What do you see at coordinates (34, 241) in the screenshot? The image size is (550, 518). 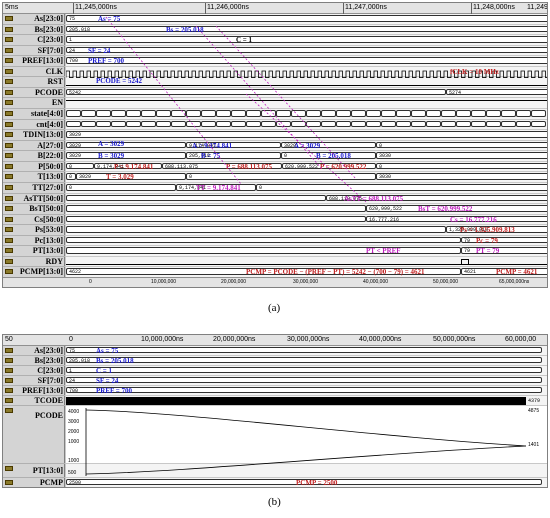 I see `signal-row-pc: Pc[13:0]` at bounding box center [34, 241].